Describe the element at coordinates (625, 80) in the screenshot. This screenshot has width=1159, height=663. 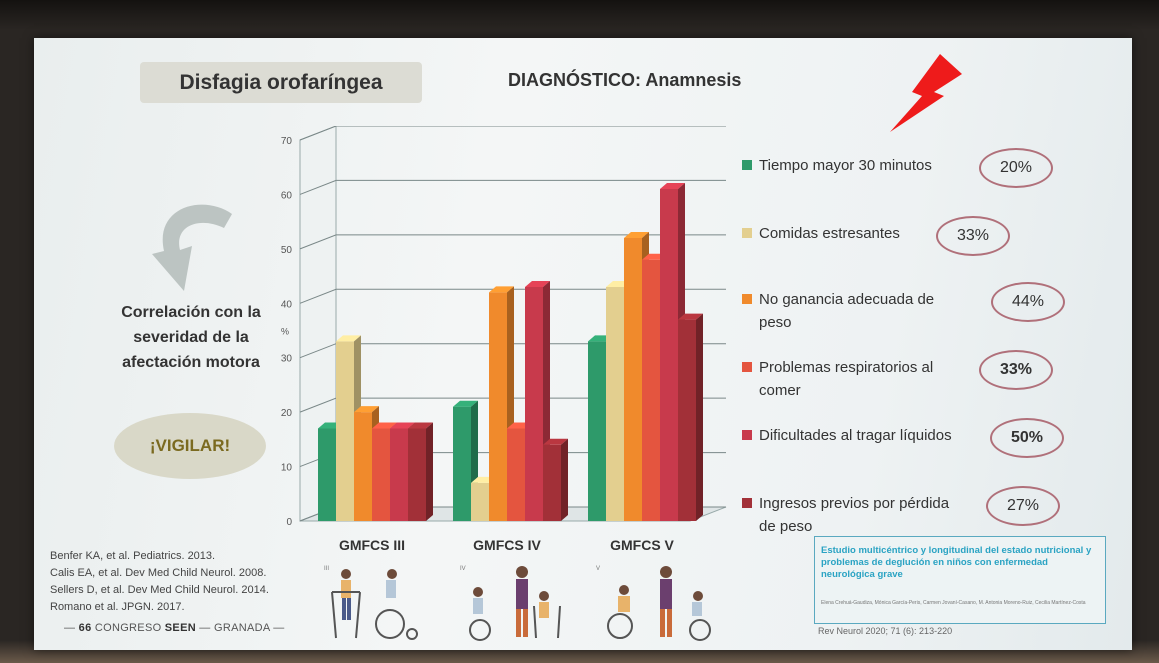
I see `slide-subtitle: DIAGNÓSTICO: Anamnesis` at that location.